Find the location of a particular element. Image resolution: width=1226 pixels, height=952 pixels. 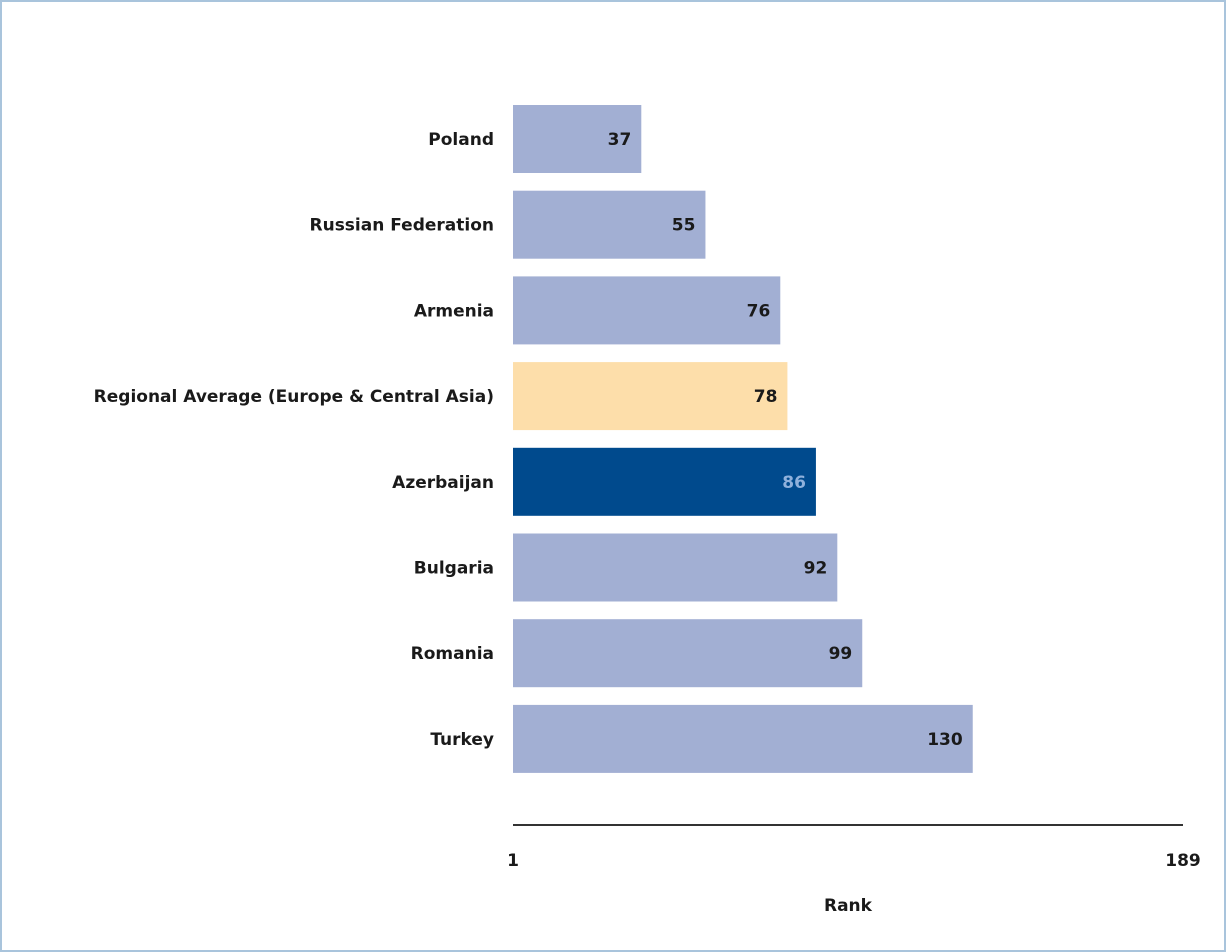

value-label: 99 is located at coordinates (841, 654).